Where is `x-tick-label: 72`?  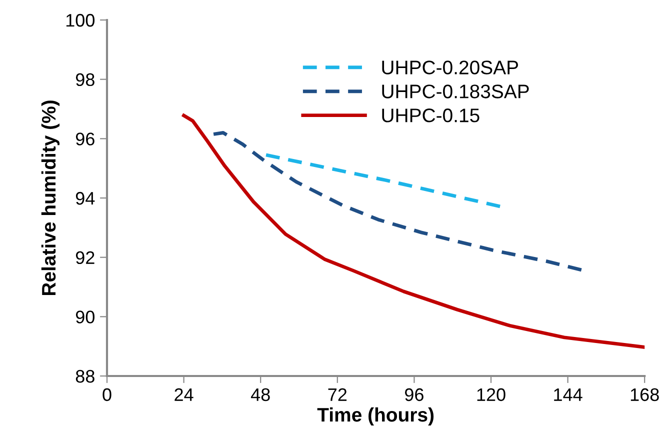
x-tick-label: 72 is located at coordinates (337, 394).